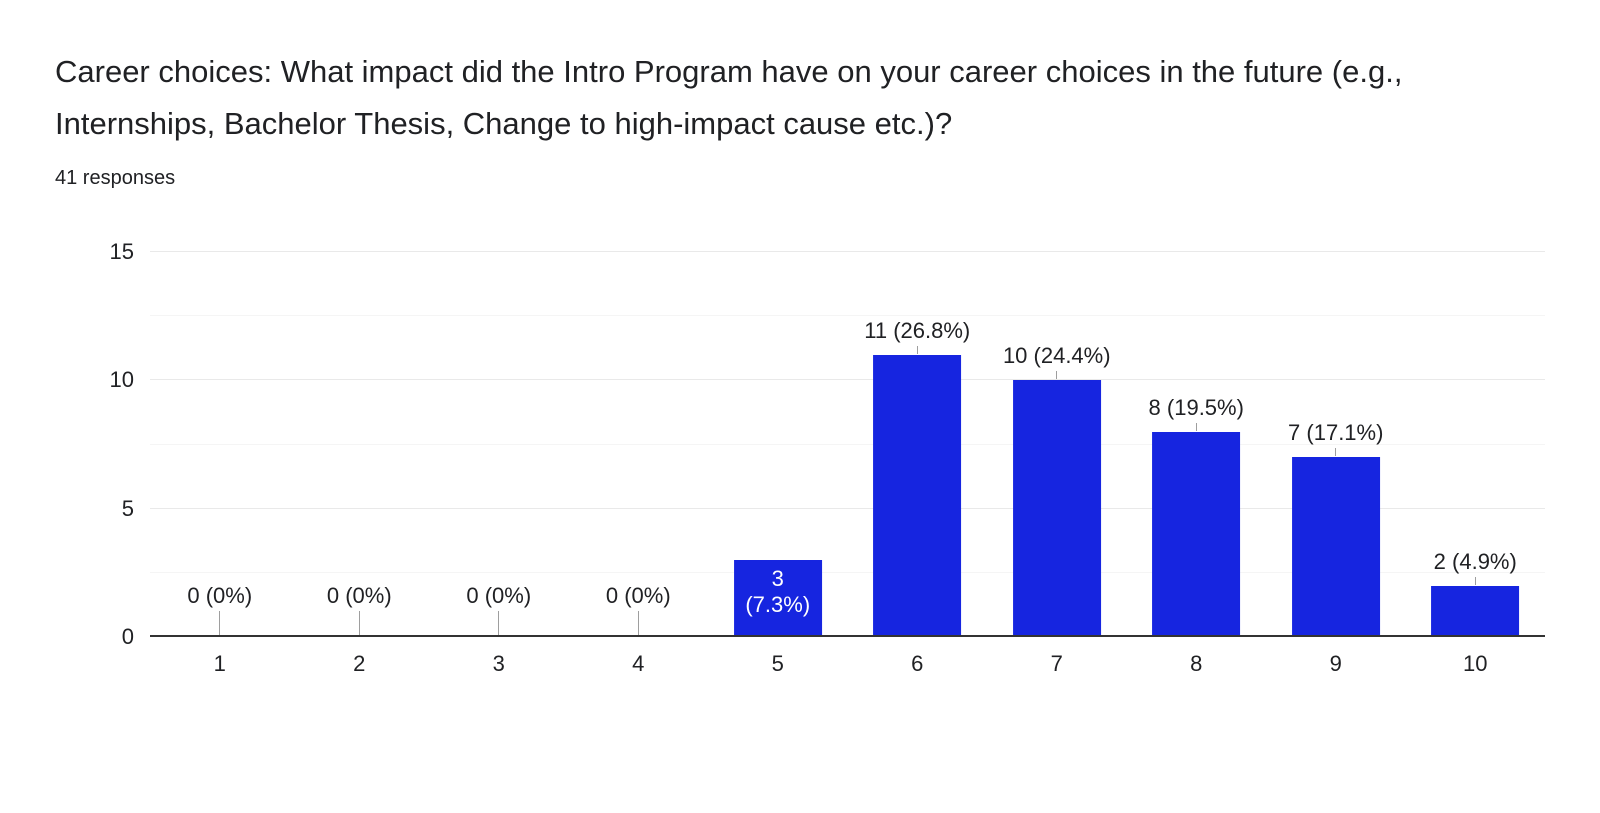  I want to click on y-tick-label: 5, so click(127, 508).